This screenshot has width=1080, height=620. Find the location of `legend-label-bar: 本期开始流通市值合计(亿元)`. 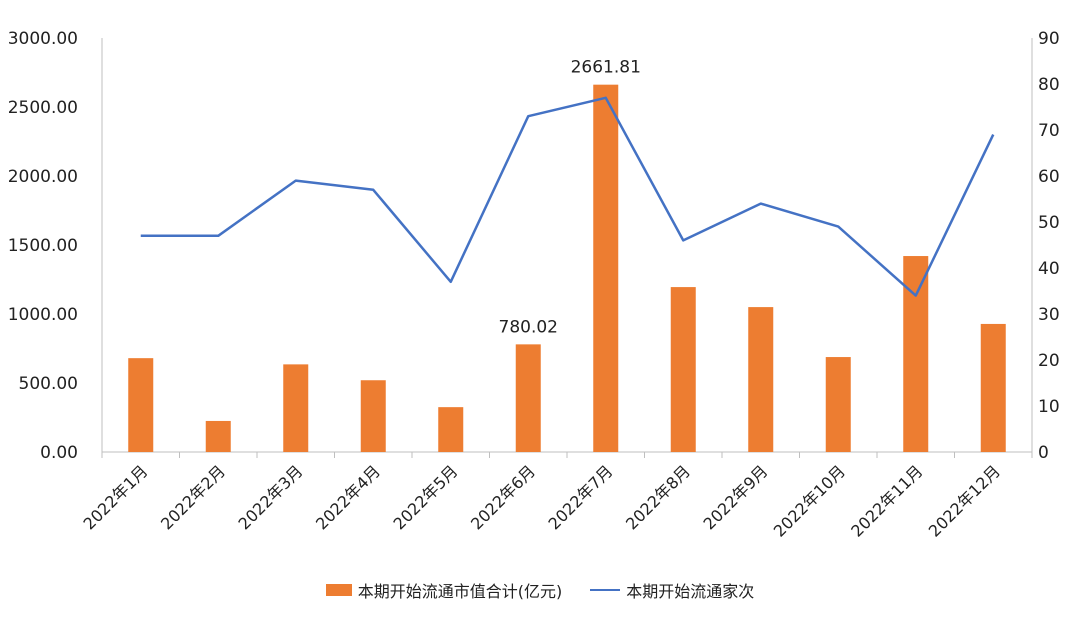

legend-label-bar: 本期开始流通市值合计(亿元) is located at coordinates (460, 591).